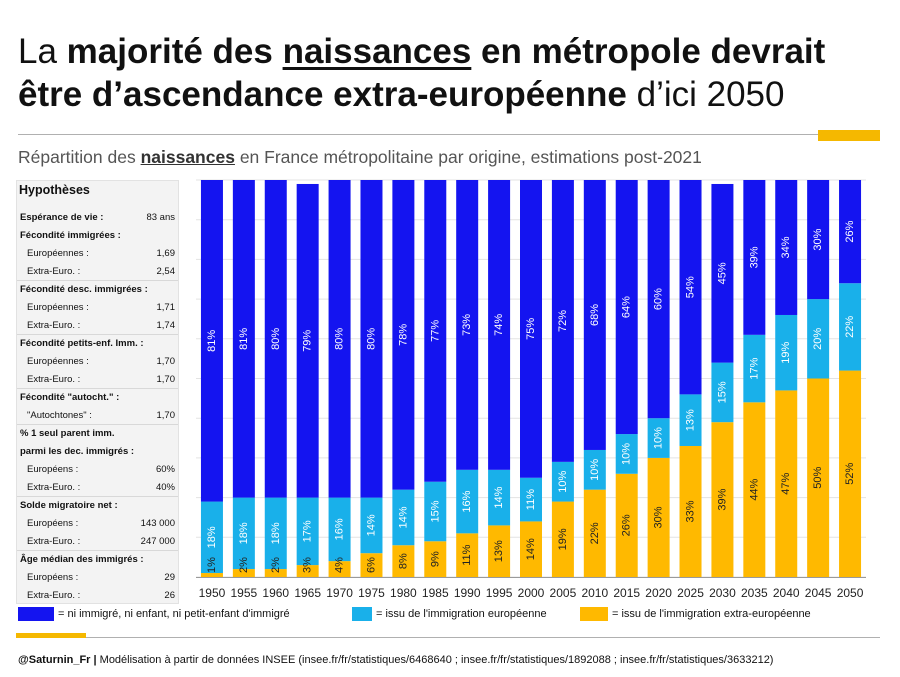  What do you see at coordinates (62, 217) in the screenshot?
I see `hypothesis-label: Espérance de vie :` at bounding box center [62, 217].